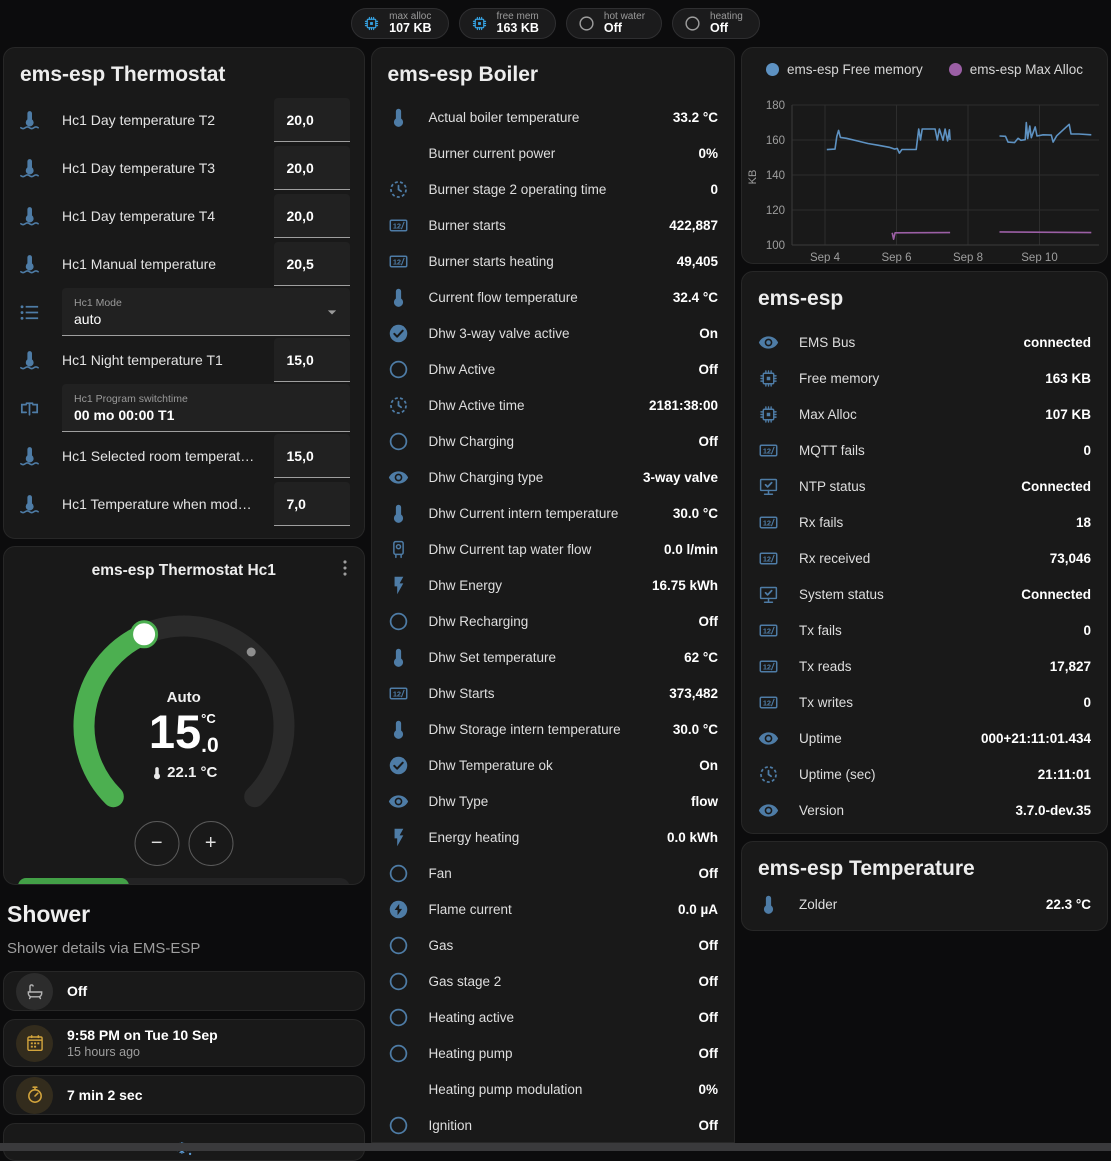  I want to click on entity-row: Dhw Active Off, so click(553, 369).